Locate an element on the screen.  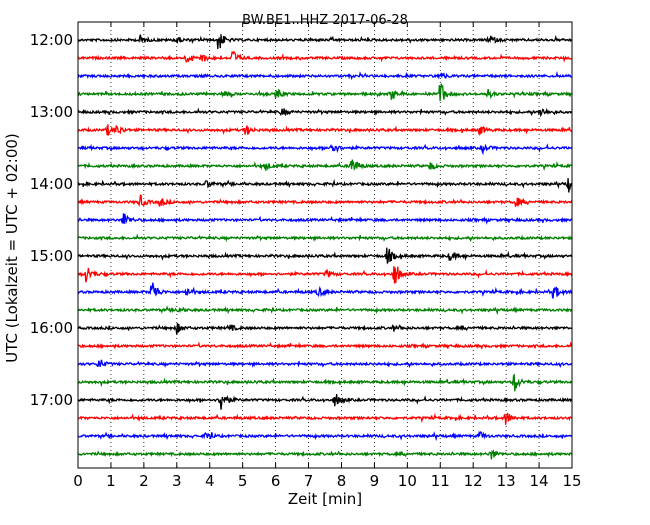
y-tick-label: 16:00 is located at coordinates (51, 328).